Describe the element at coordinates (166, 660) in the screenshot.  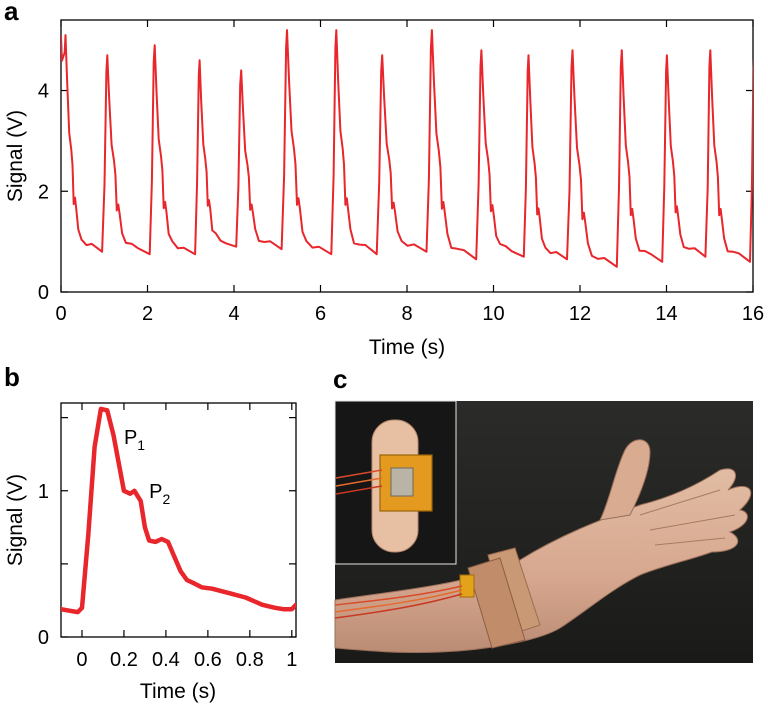
I see `panel-b-x-tick-label: 0.4` at that location.